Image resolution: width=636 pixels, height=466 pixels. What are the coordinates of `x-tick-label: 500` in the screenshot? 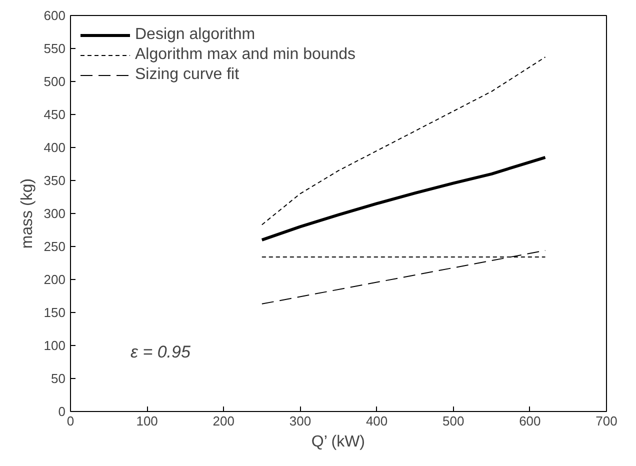 It's located at (453, 421).